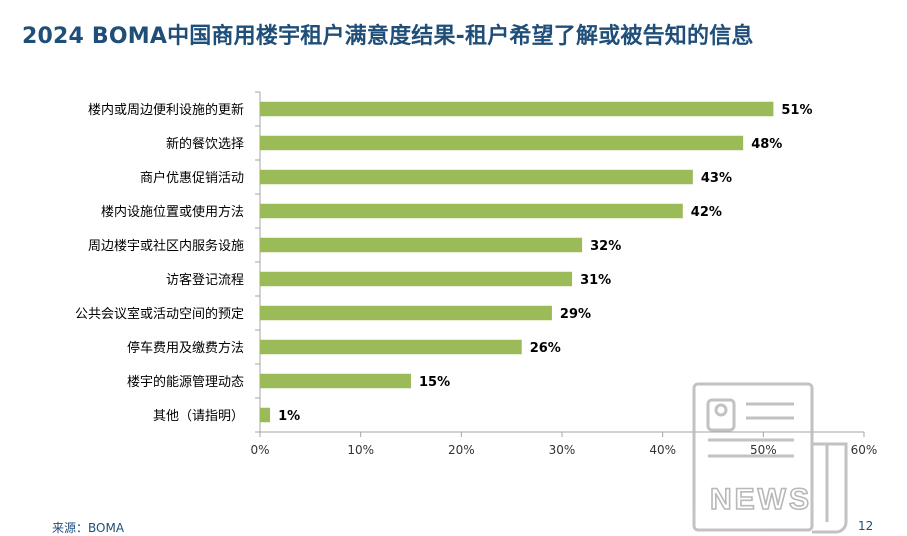 The image size is (907, 536). What do you see at coordinates (763, 450) in the screenshot?
I see `x-tick-label: 50%` at bounding box center [763, 450].